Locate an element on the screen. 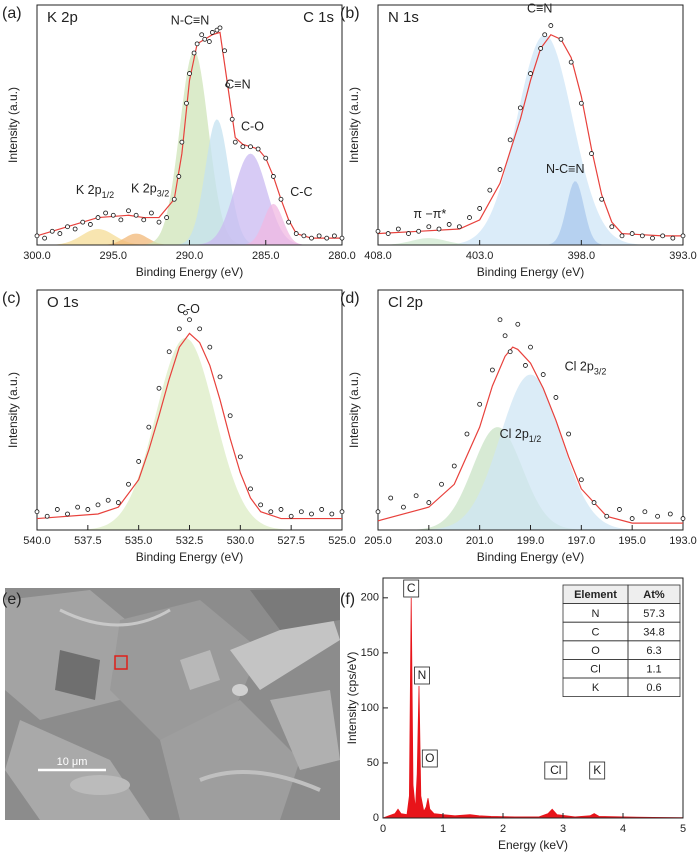  peak-label: N is located at coordinates (422, 675).